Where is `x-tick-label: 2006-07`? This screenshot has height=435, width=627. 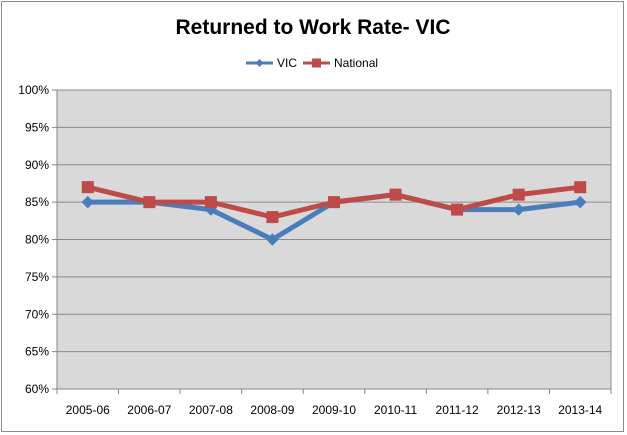 x-tick-label: 2006-07 is located at coordinates (149, 410).